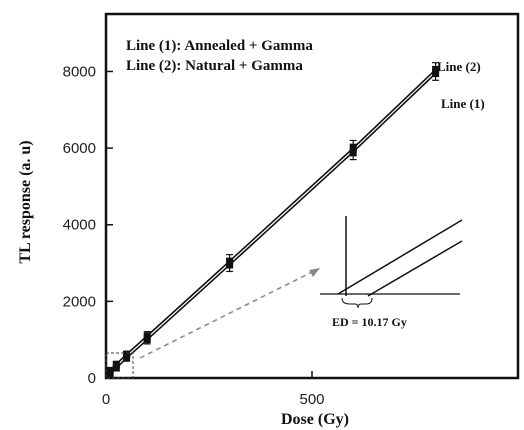  I want to click on y-tick-label: 4000, so click(79, 225).